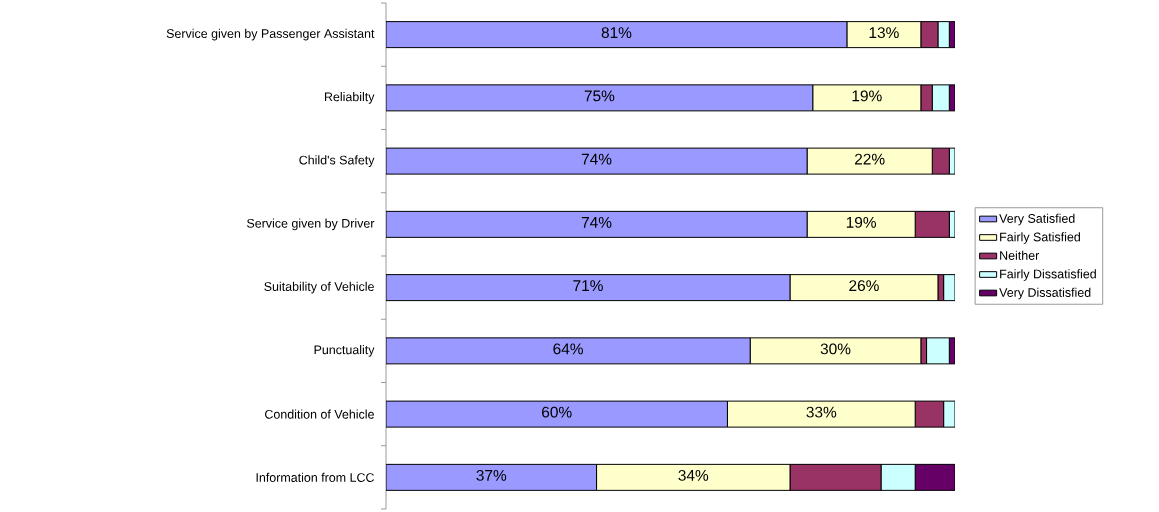 This screenshot has height=512, width=1159. What do you see at coordinates (821, 412) in the screenshot?
I see `data-label: 33%` at bounding box center [821, 412].